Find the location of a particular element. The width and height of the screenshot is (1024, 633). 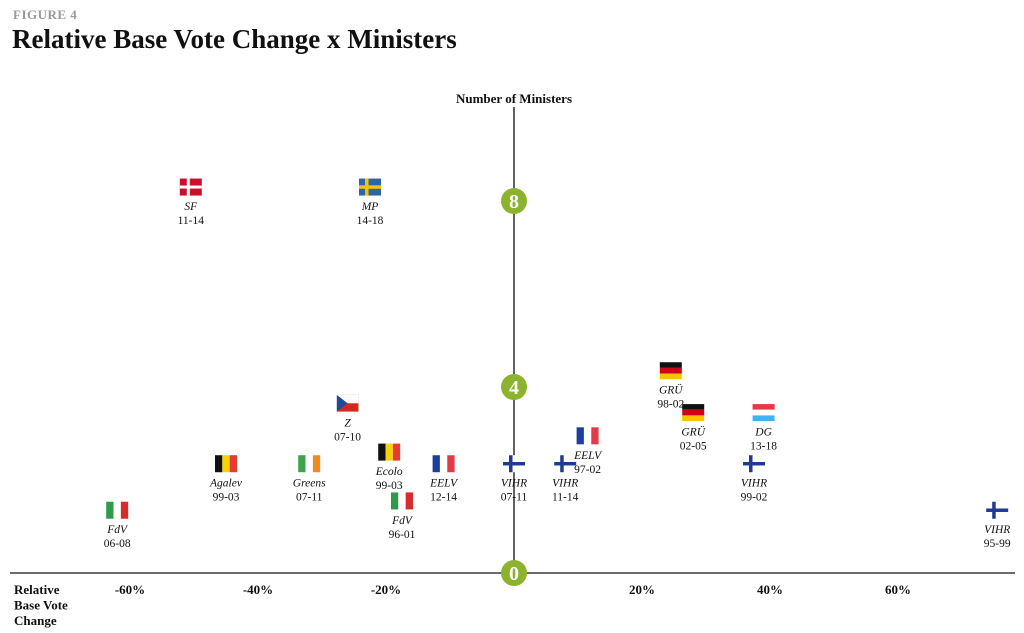

data-point: EELV 97-02 is located at coordinates (588, 451).